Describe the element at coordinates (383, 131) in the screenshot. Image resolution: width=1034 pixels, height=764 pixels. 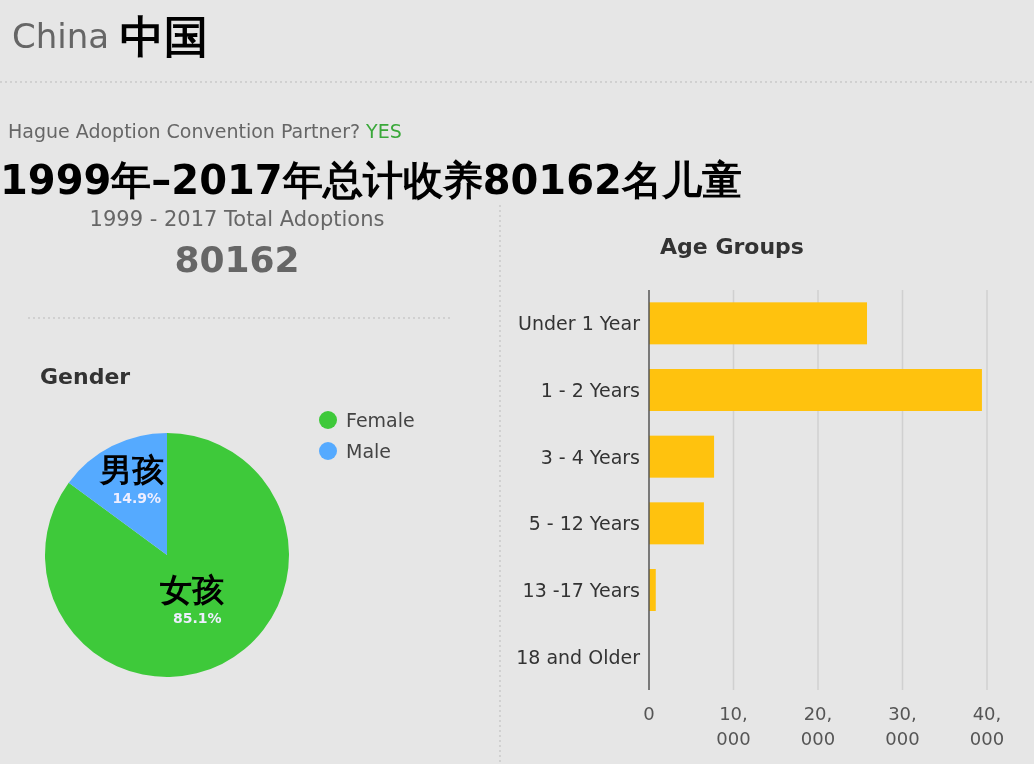
I see `text: YES` at that location.